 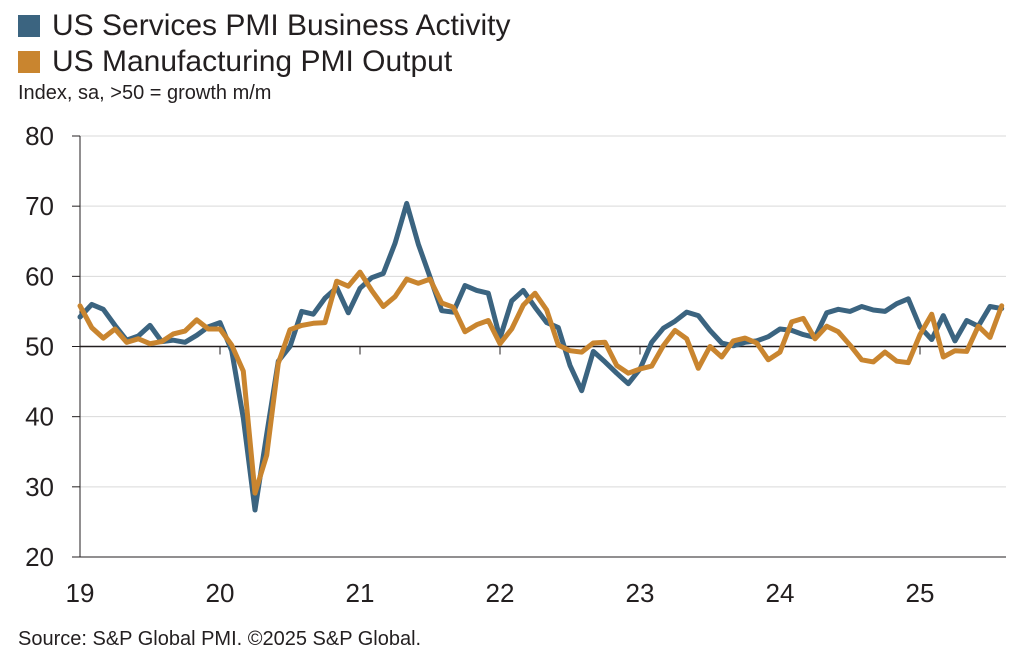 What do you see at coordinates (29, 62) in the screenshot?
I see `legend-swatch-manufacturing` at bounding box center [29, 62].